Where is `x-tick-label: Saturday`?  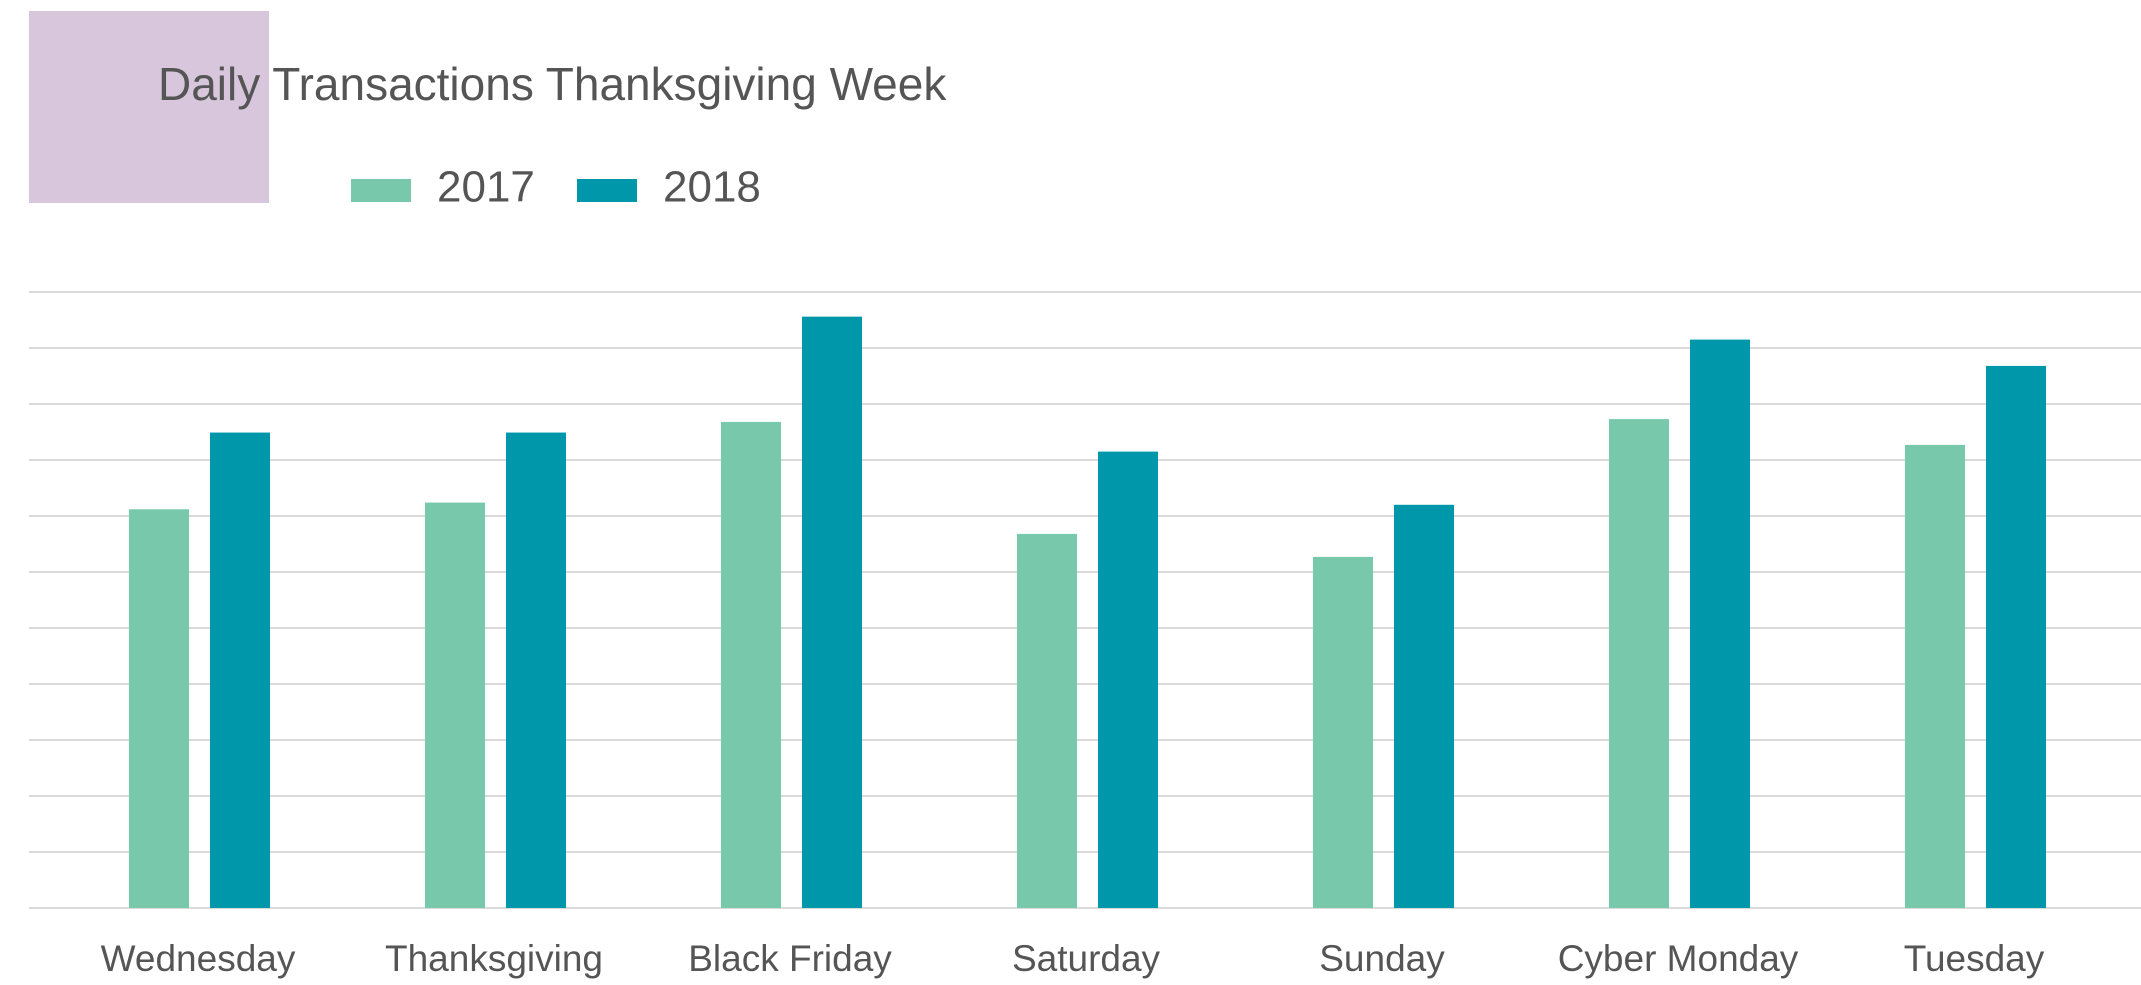 x-tick-label: Saturday is located at coordinates (1086, 958).